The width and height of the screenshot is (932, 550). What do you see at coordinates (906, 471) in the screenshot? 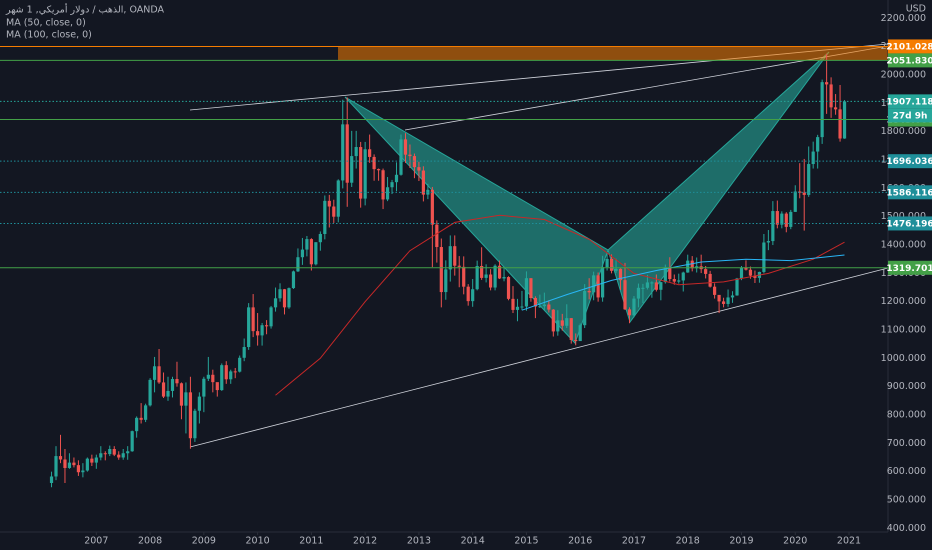
I see `y-tick-label: 600.000` at bounding box center [906, 471].